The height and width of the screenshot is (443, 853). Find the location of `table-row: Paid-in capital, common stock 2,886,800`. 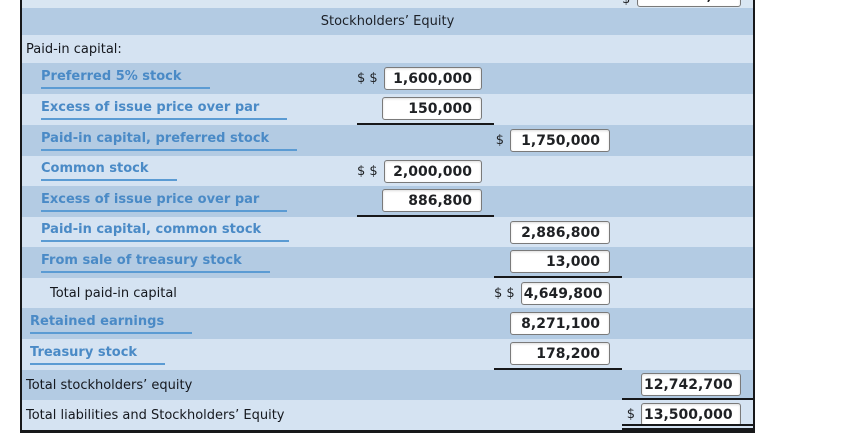

table-row: Paid-in capital, common stock 2,886,800 is located at coordinates (387, 232).